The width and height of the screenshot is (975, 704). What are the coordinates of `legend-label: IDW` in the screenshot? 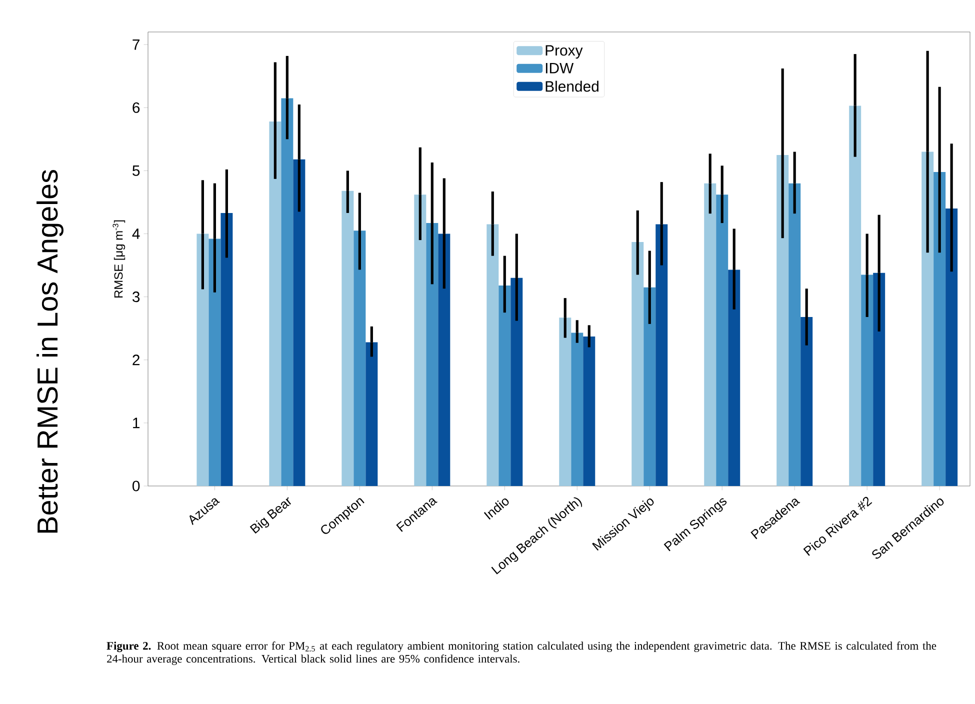 It's located at (560, 68).